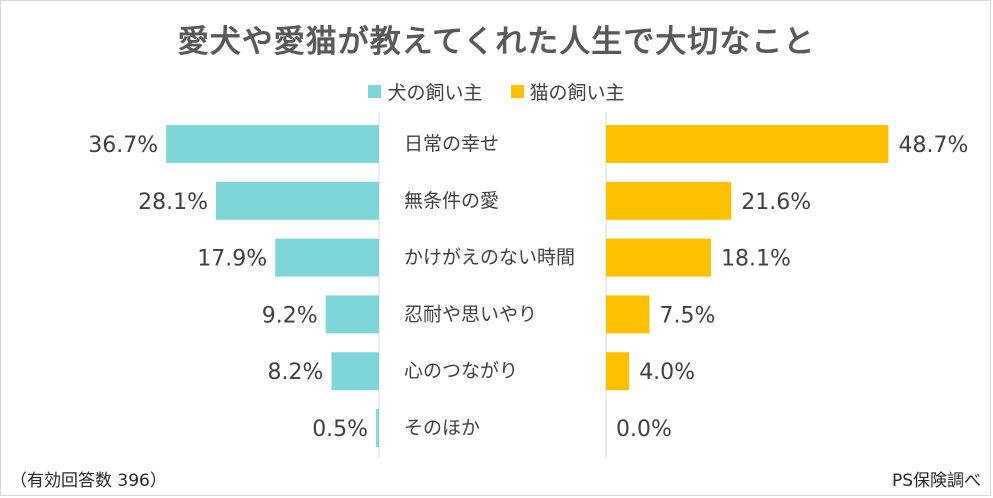  Describe the element at coordinates (451, 144) in the screenshot. I see `category-label-1: 日常の幸せ` at that location.